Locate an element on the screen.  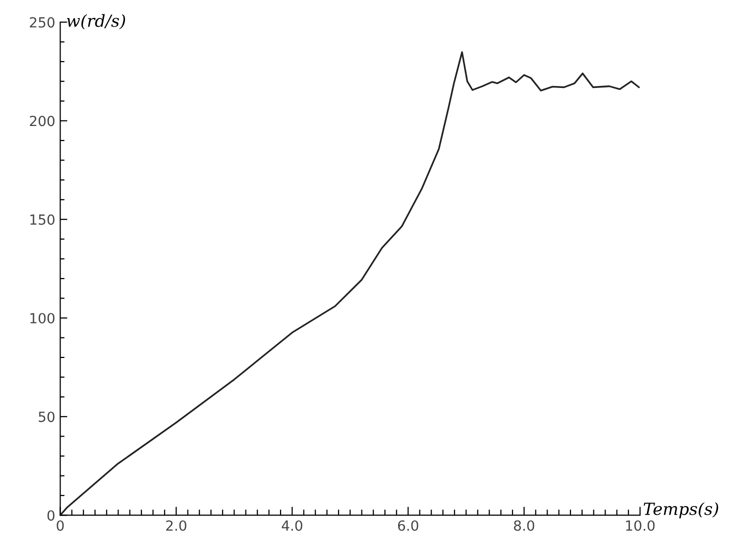
y-tick-label: 0 is located at coordinates (50, 515).